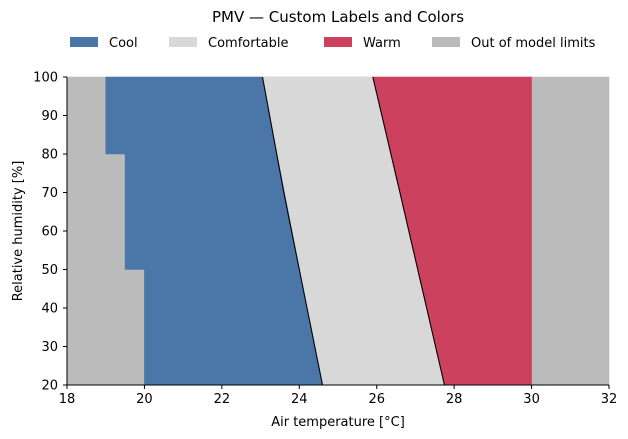 The width and height of the screenshot is (628, 439). What do you see at coordinates (362, 43) in the screenshot?
I see `legend-item-warm: Warm` at bounding box center [362, 43].